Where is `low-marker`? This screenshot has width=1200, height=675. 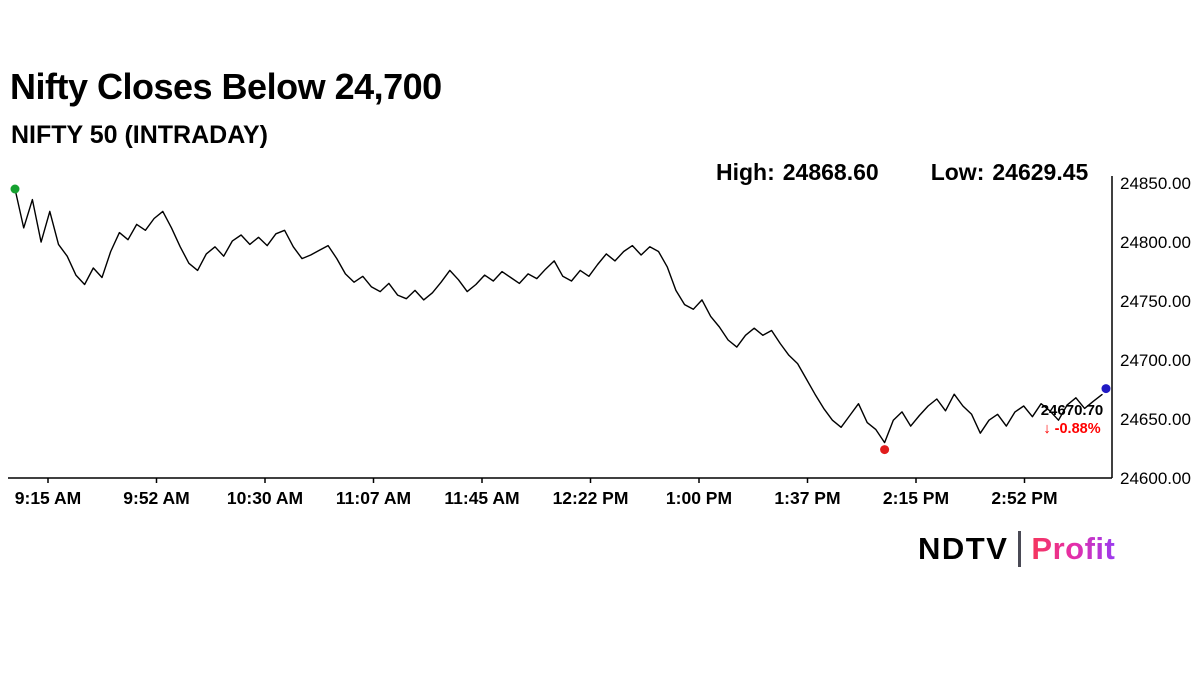
low-marker is located at coordinates (885, 450).